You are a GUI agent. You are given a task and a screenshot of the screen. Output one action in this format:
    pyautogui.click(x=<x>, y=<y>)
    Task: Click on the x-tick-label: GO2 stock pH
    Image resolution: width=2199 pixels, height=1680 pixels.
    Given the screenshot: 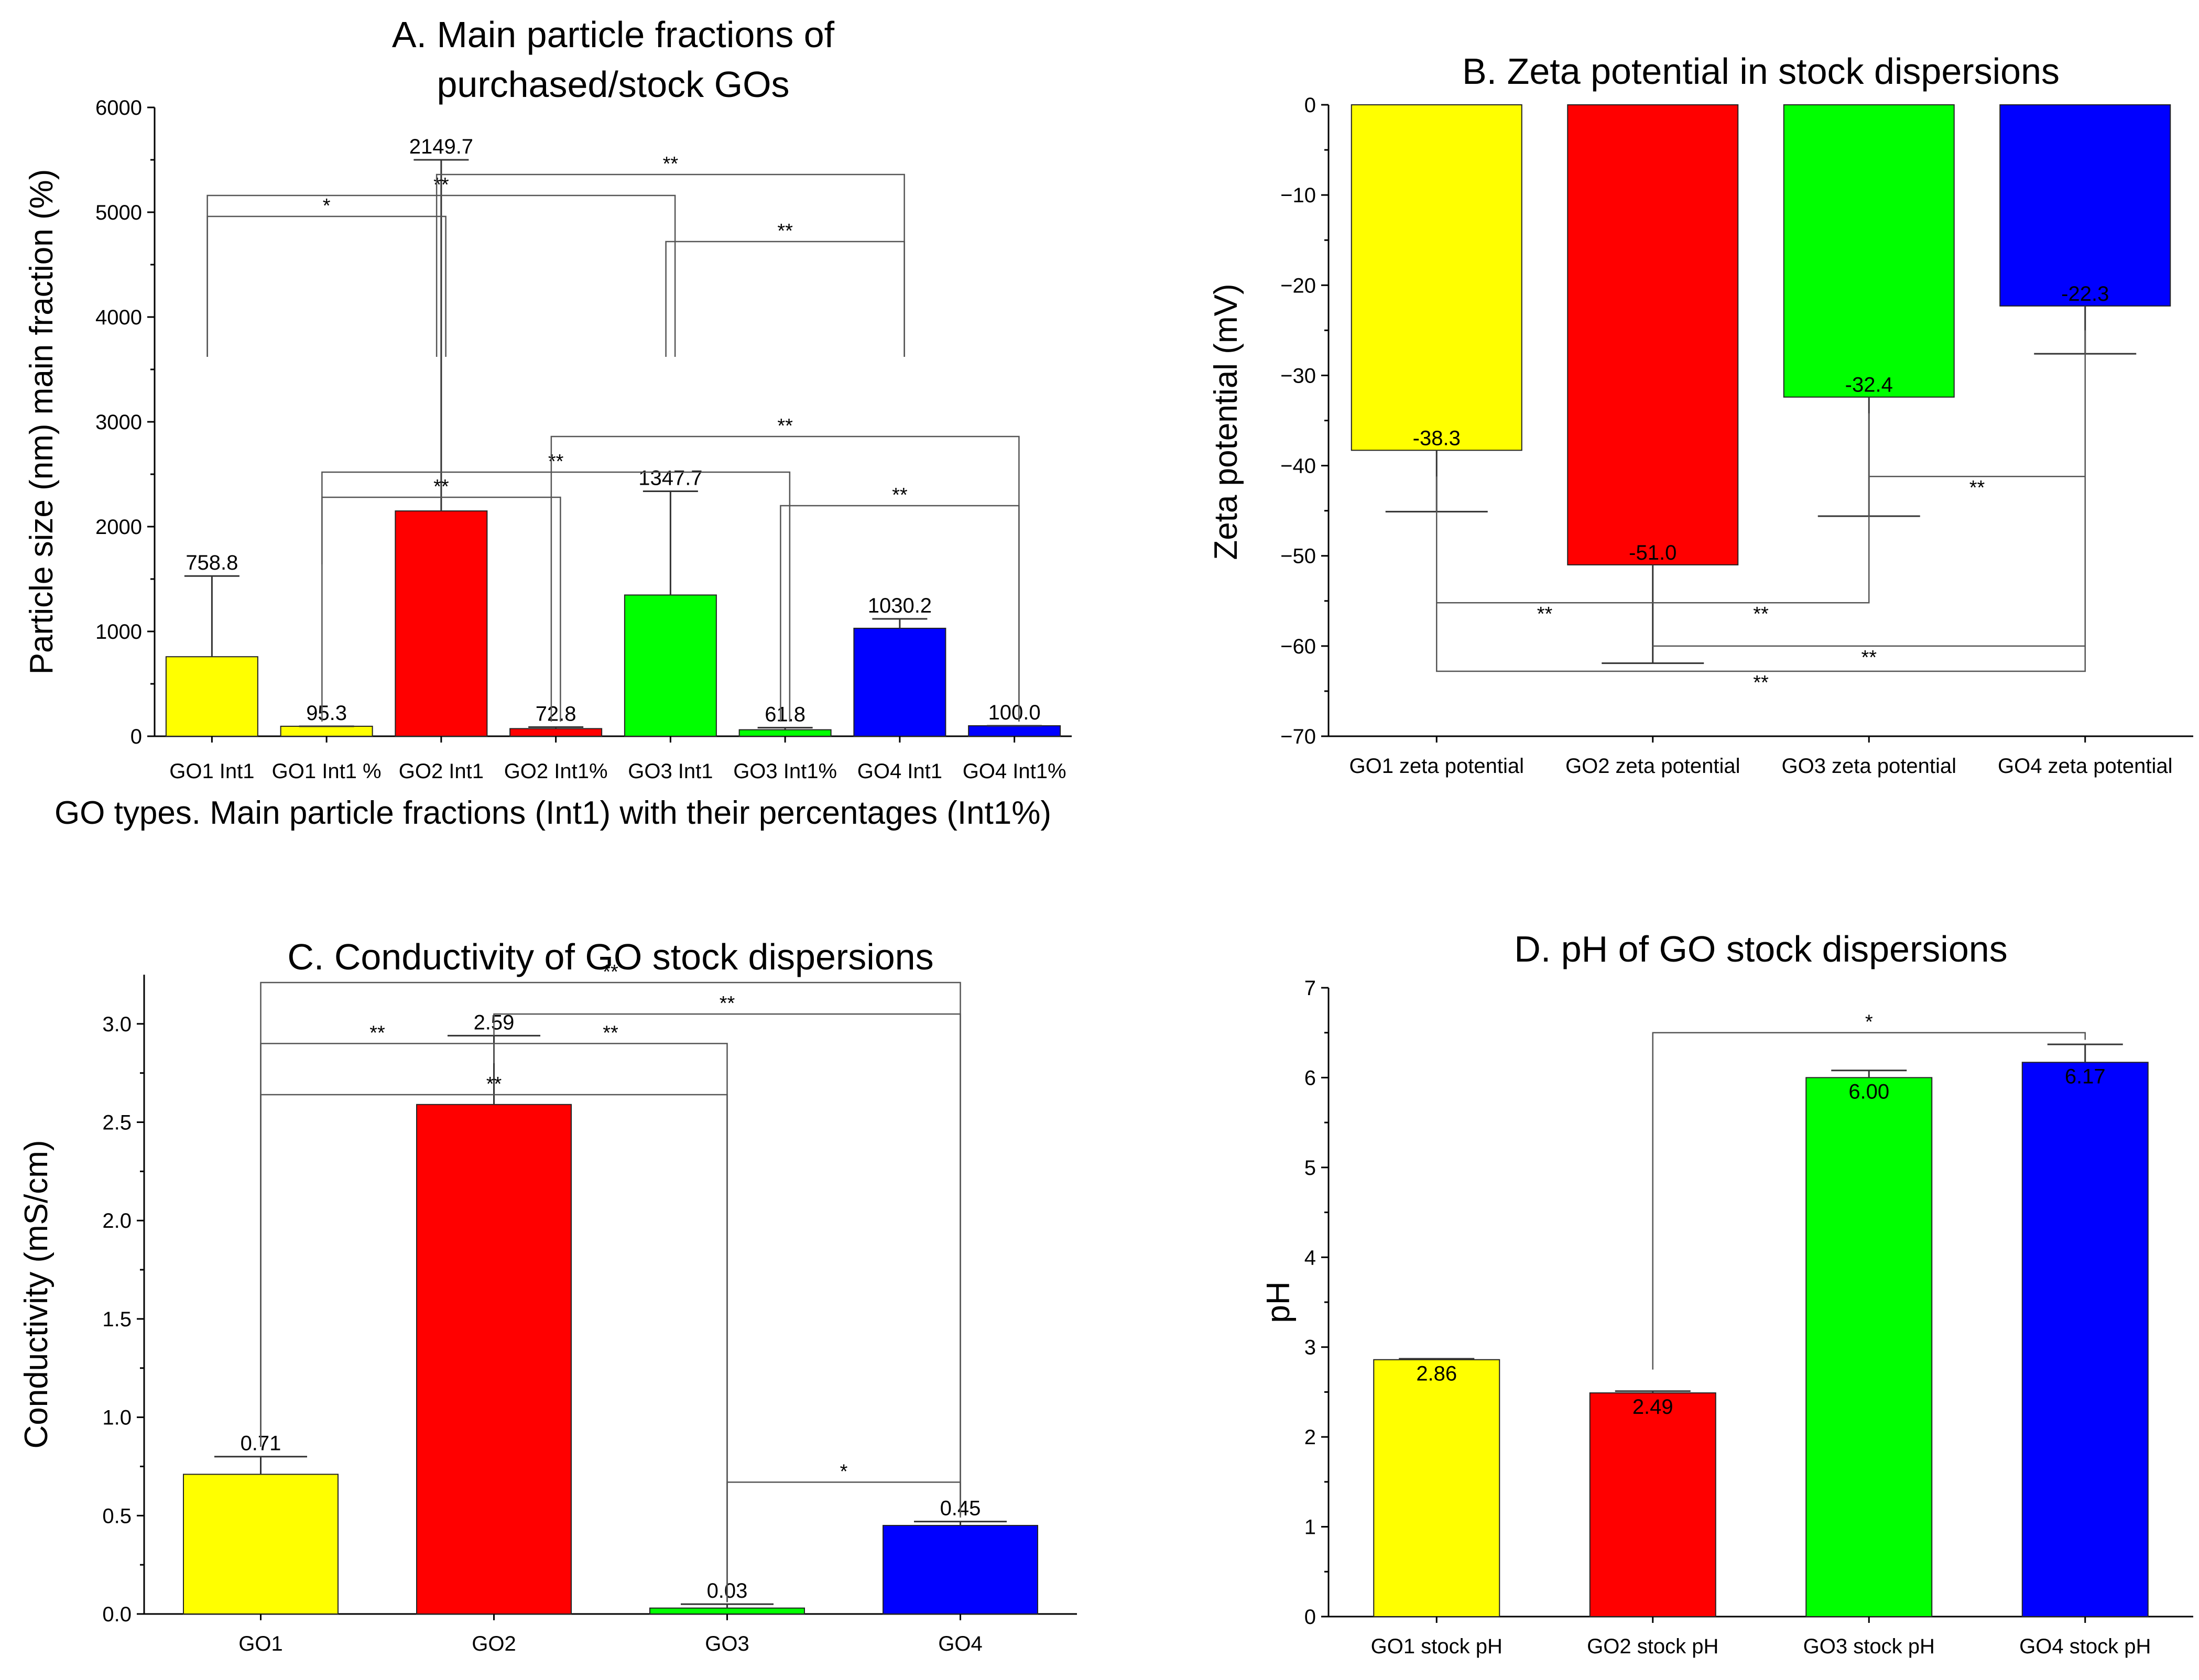 What is the action you would take?
    pyautogui.click(x=1652, y=1647)
    